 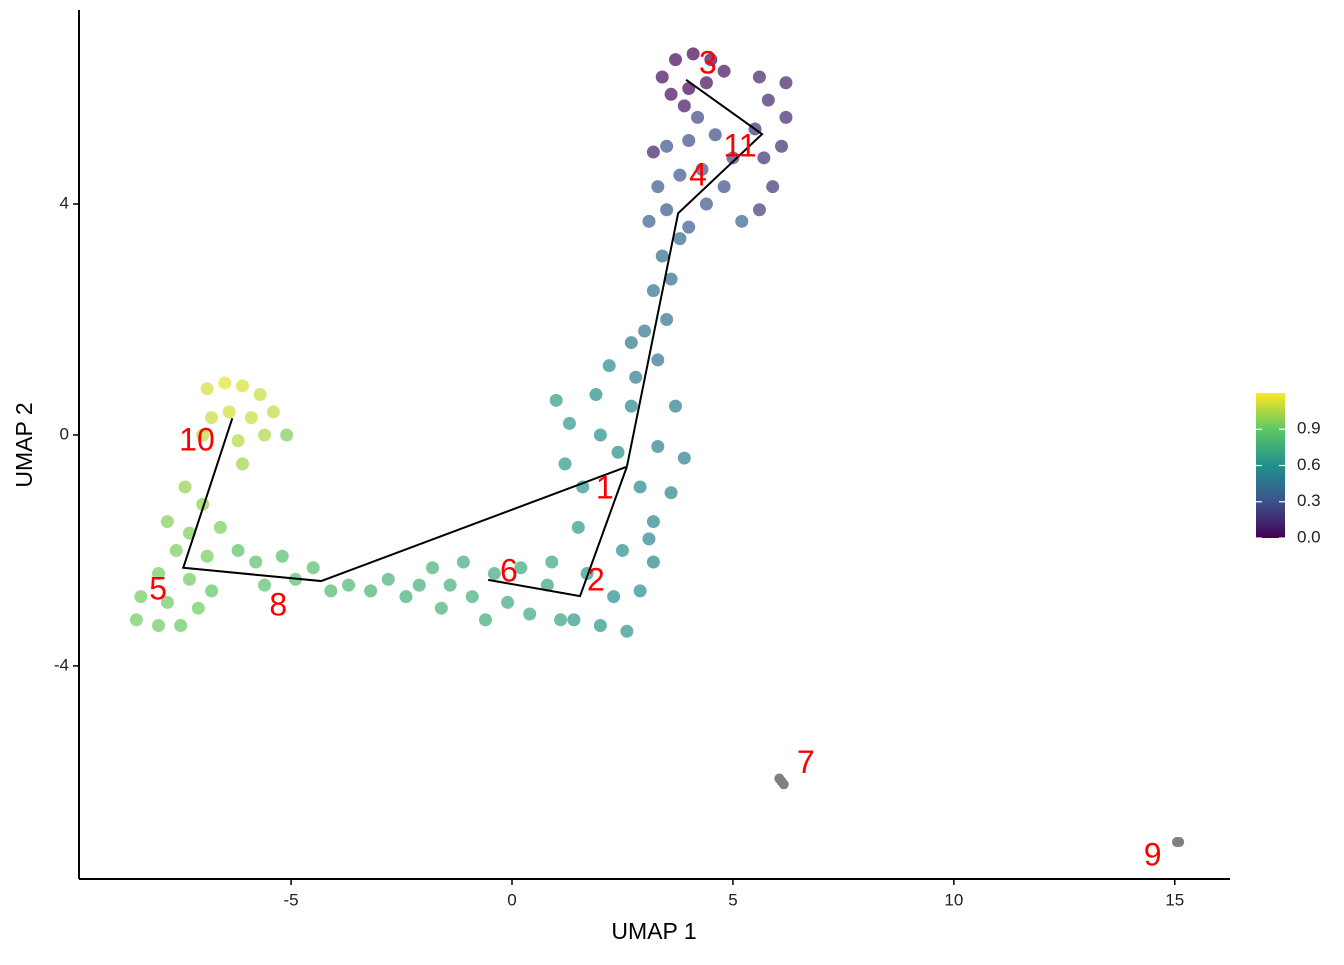 What do you see at coordinates (61, 664) in the screenshot?
I see `y-tick-label: -4` at bounding box center [61, 664].